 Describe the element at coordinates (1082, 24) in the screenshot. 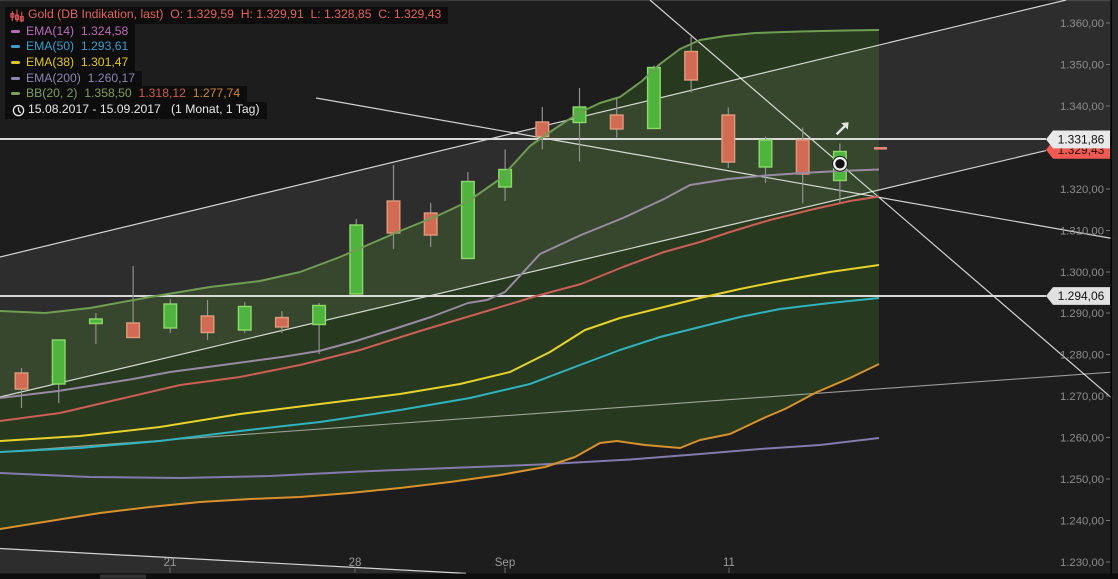

I see `svg-text: 1.360,00` at that location.